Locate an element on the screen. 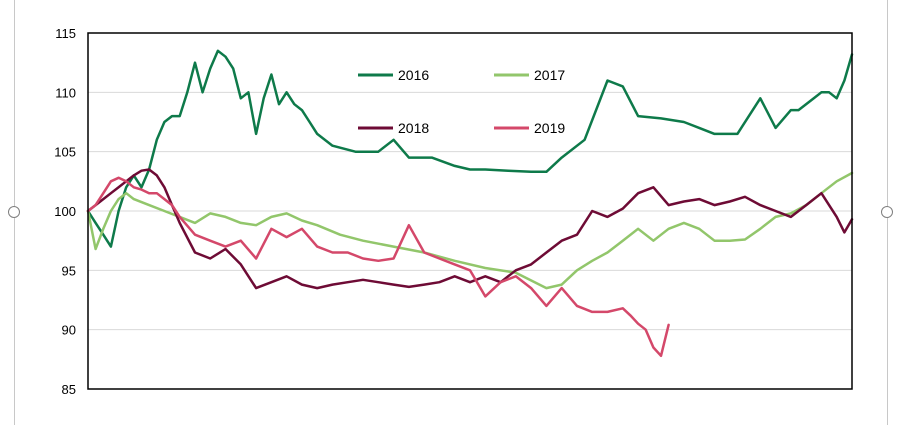  y-tick-label-90: 90 is located at coordinates (69, 330).